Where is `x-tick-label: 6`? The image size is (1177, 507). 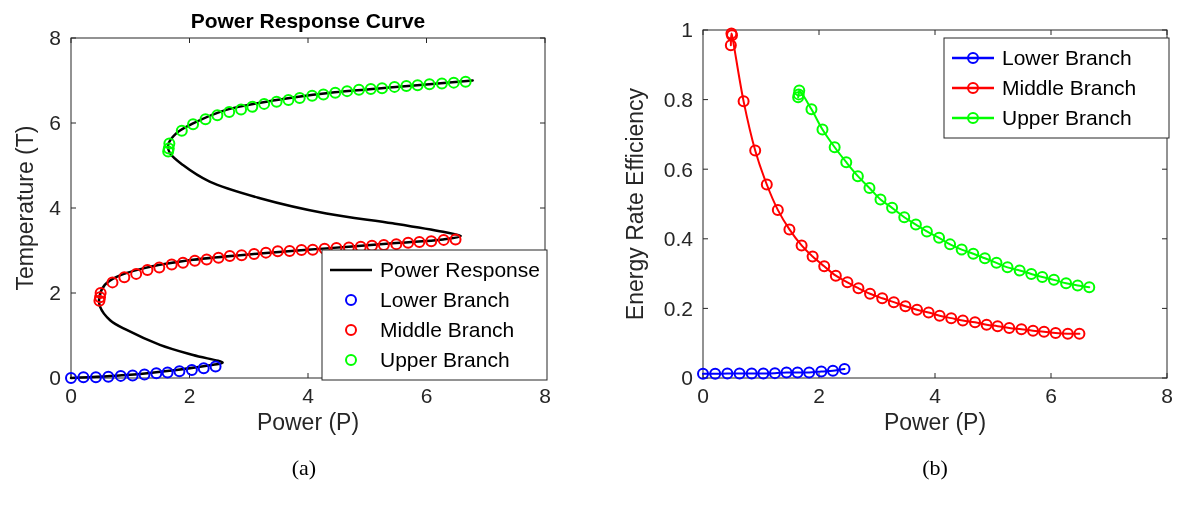 x-tick-label: 6 is located at coordinates (1051, 395).